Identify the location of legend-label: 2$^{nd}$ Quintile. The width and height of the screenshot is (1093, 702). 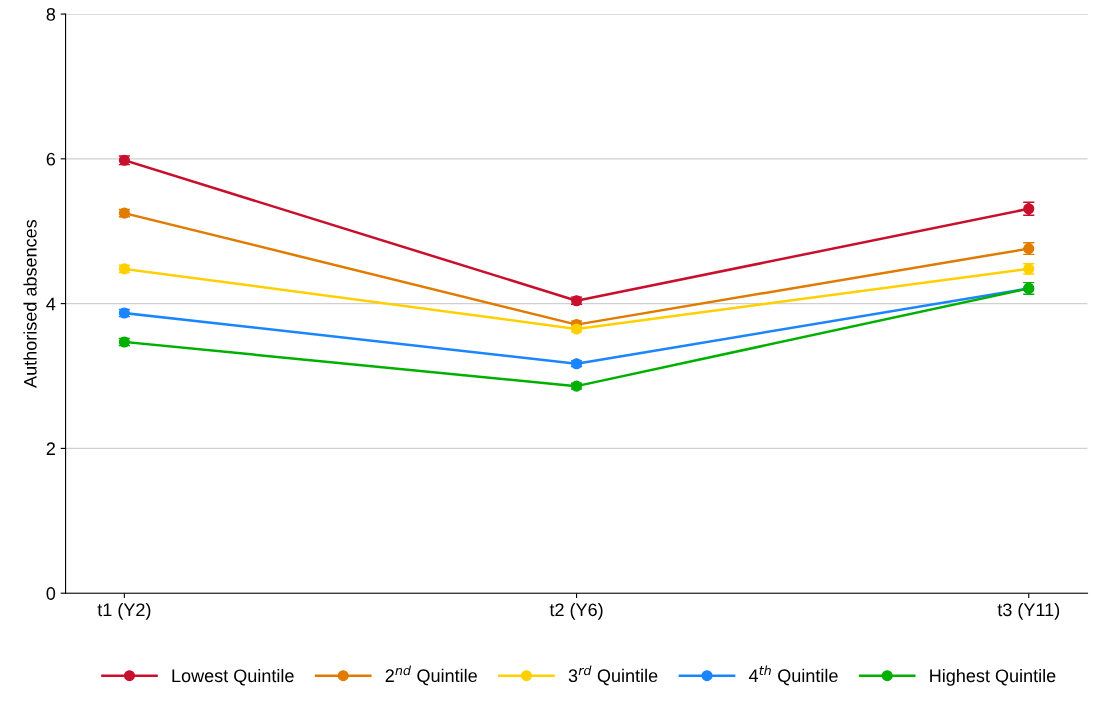
(431, 675).